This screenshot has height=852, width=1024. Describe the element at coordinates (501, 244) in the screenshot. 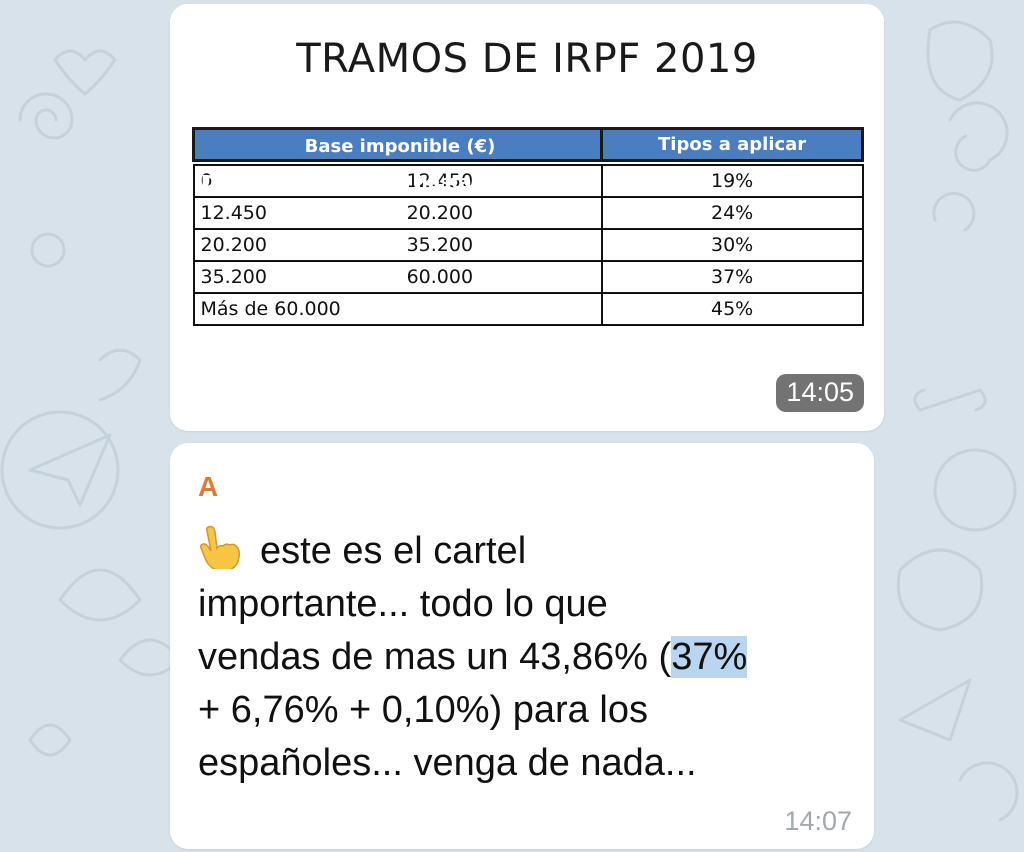

I see `hasta-cell: 35.200` at that location.